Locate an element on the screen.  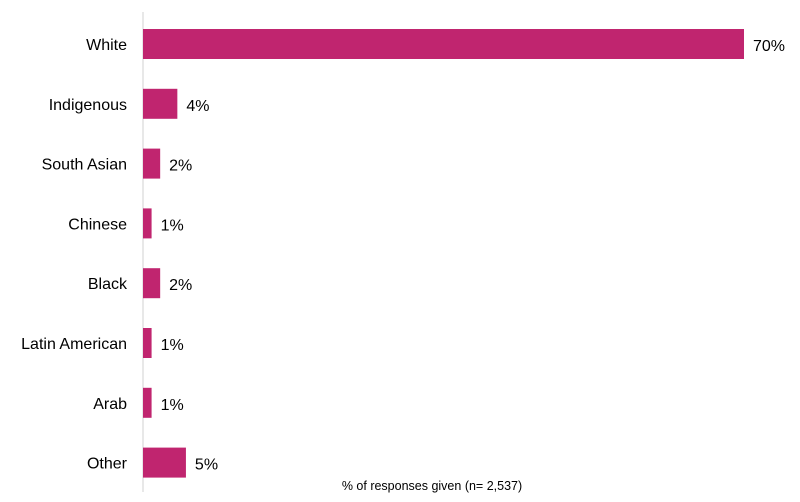
value-label-black: 2% is located at coordinates (180, 285).